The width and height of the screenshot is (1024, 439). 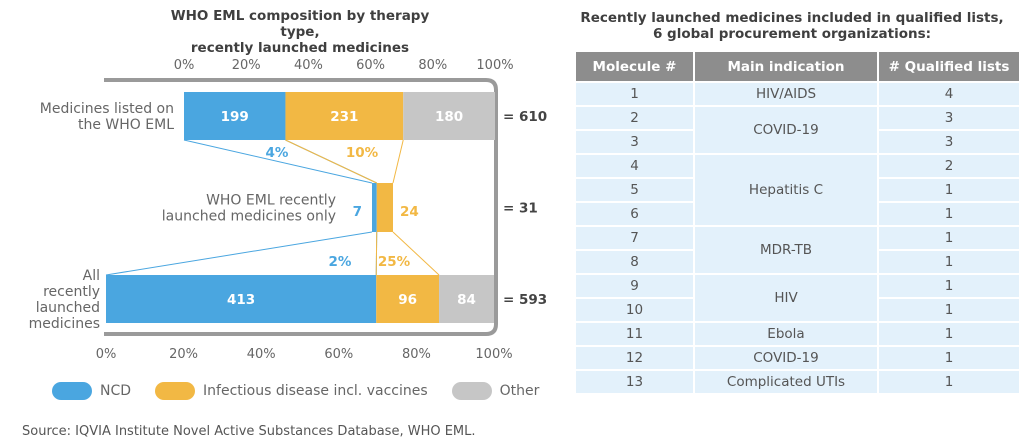 I want to click on table-row: 9 HIV 1, so click(x=797, y=298).